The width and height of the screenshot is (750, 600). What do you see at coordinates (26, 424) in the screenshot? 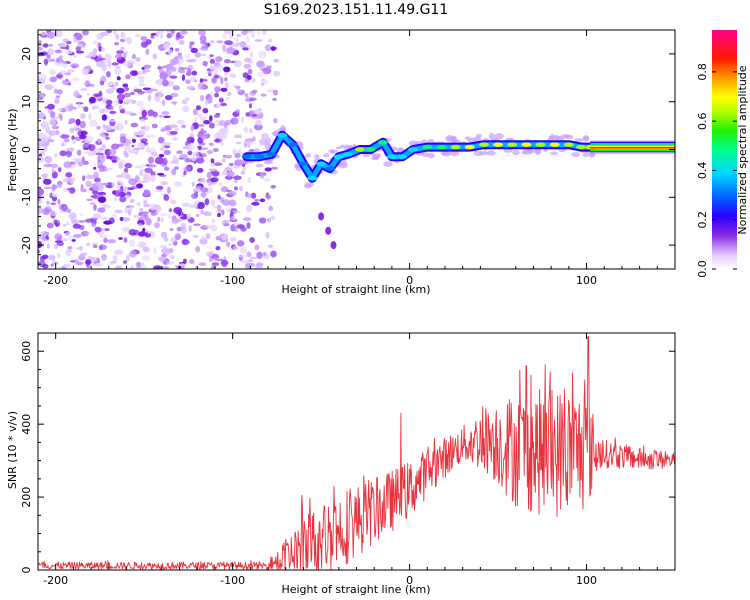
I see `y-tick-label: 400` at bounding box center [26, 424].